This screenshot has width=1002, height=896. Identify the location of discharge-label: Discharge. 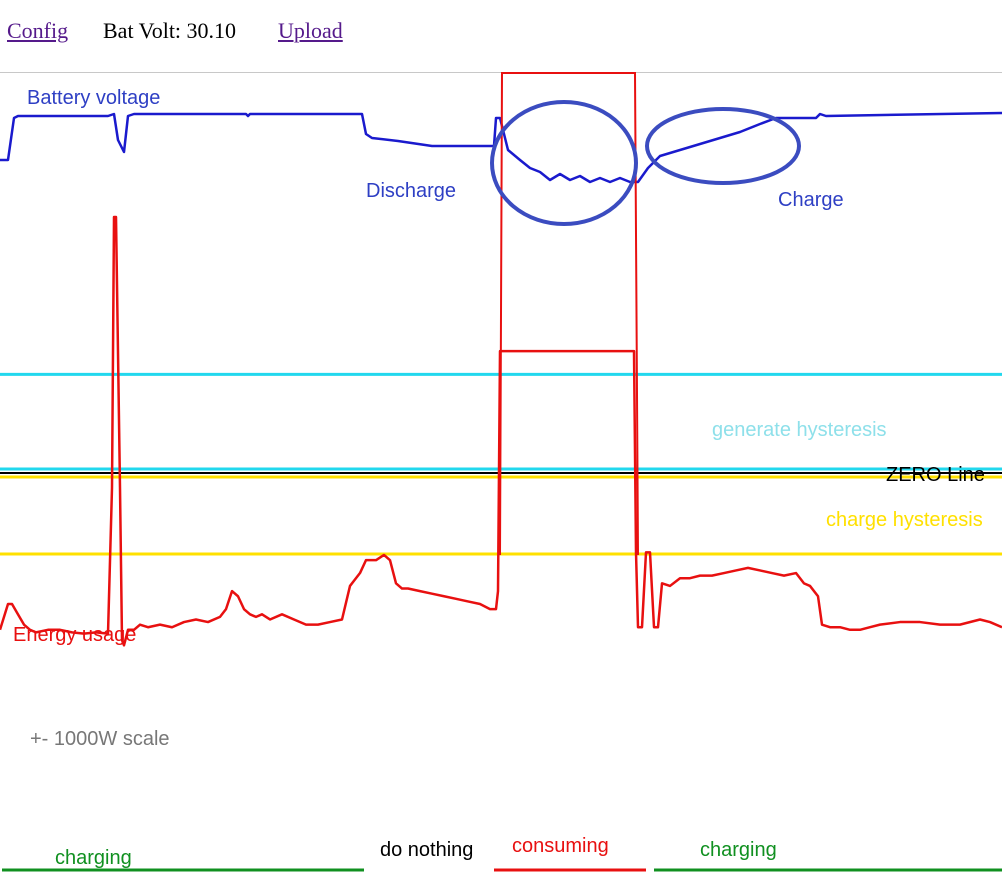
(411, 191).